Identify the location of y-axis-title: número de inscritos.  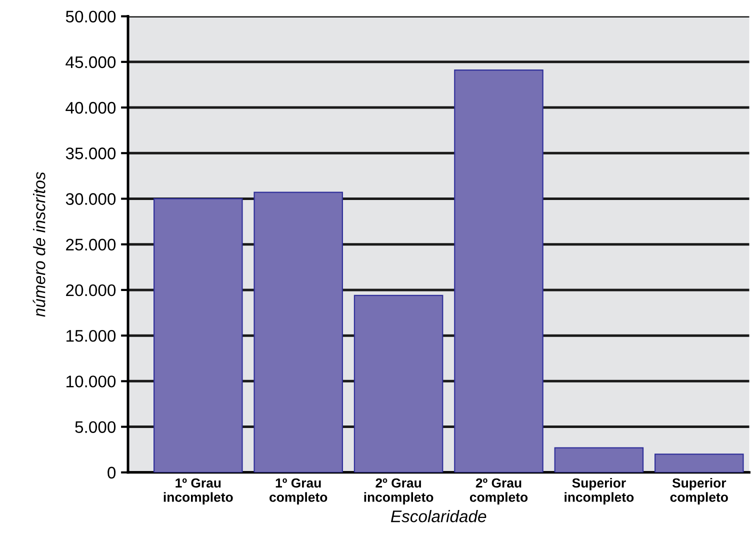
(39, 244).